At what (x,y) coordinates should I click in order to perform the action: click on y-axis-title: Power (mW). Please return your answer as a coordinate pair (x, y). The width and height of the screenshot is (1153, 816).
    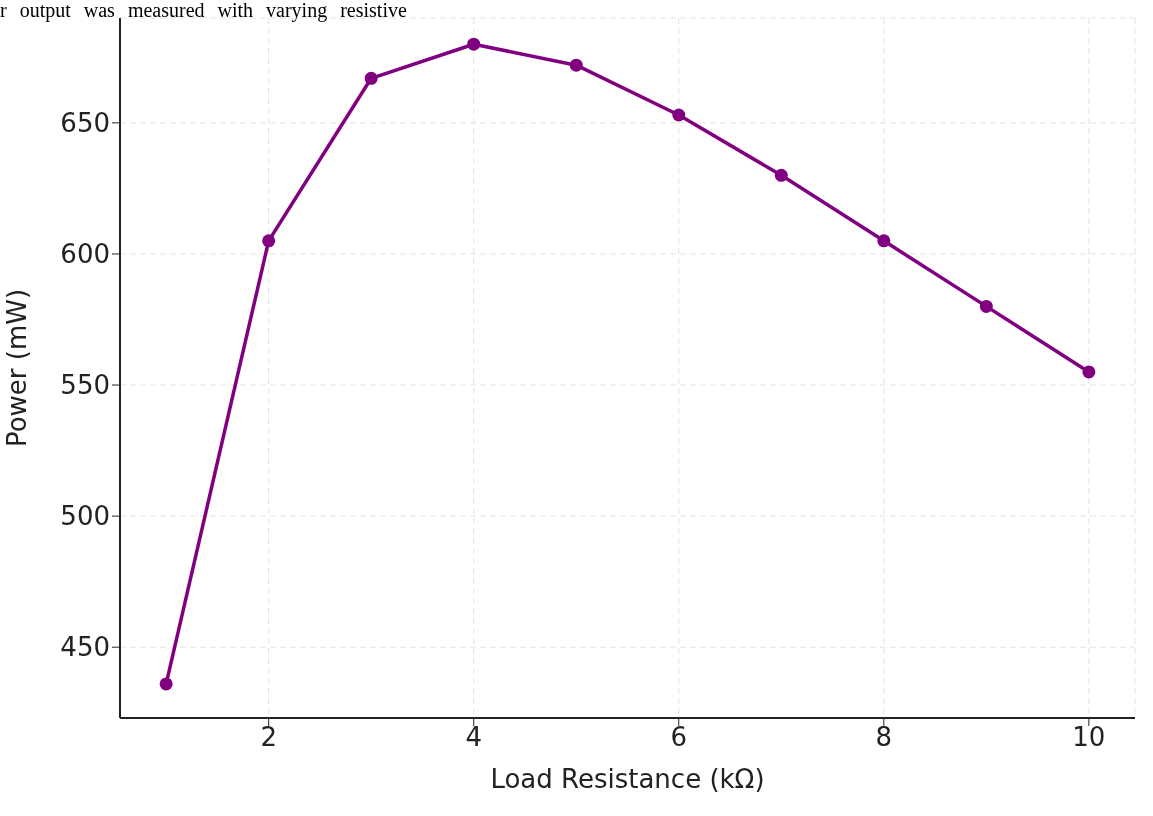
    Looking at the image, I should click on (17, 368).